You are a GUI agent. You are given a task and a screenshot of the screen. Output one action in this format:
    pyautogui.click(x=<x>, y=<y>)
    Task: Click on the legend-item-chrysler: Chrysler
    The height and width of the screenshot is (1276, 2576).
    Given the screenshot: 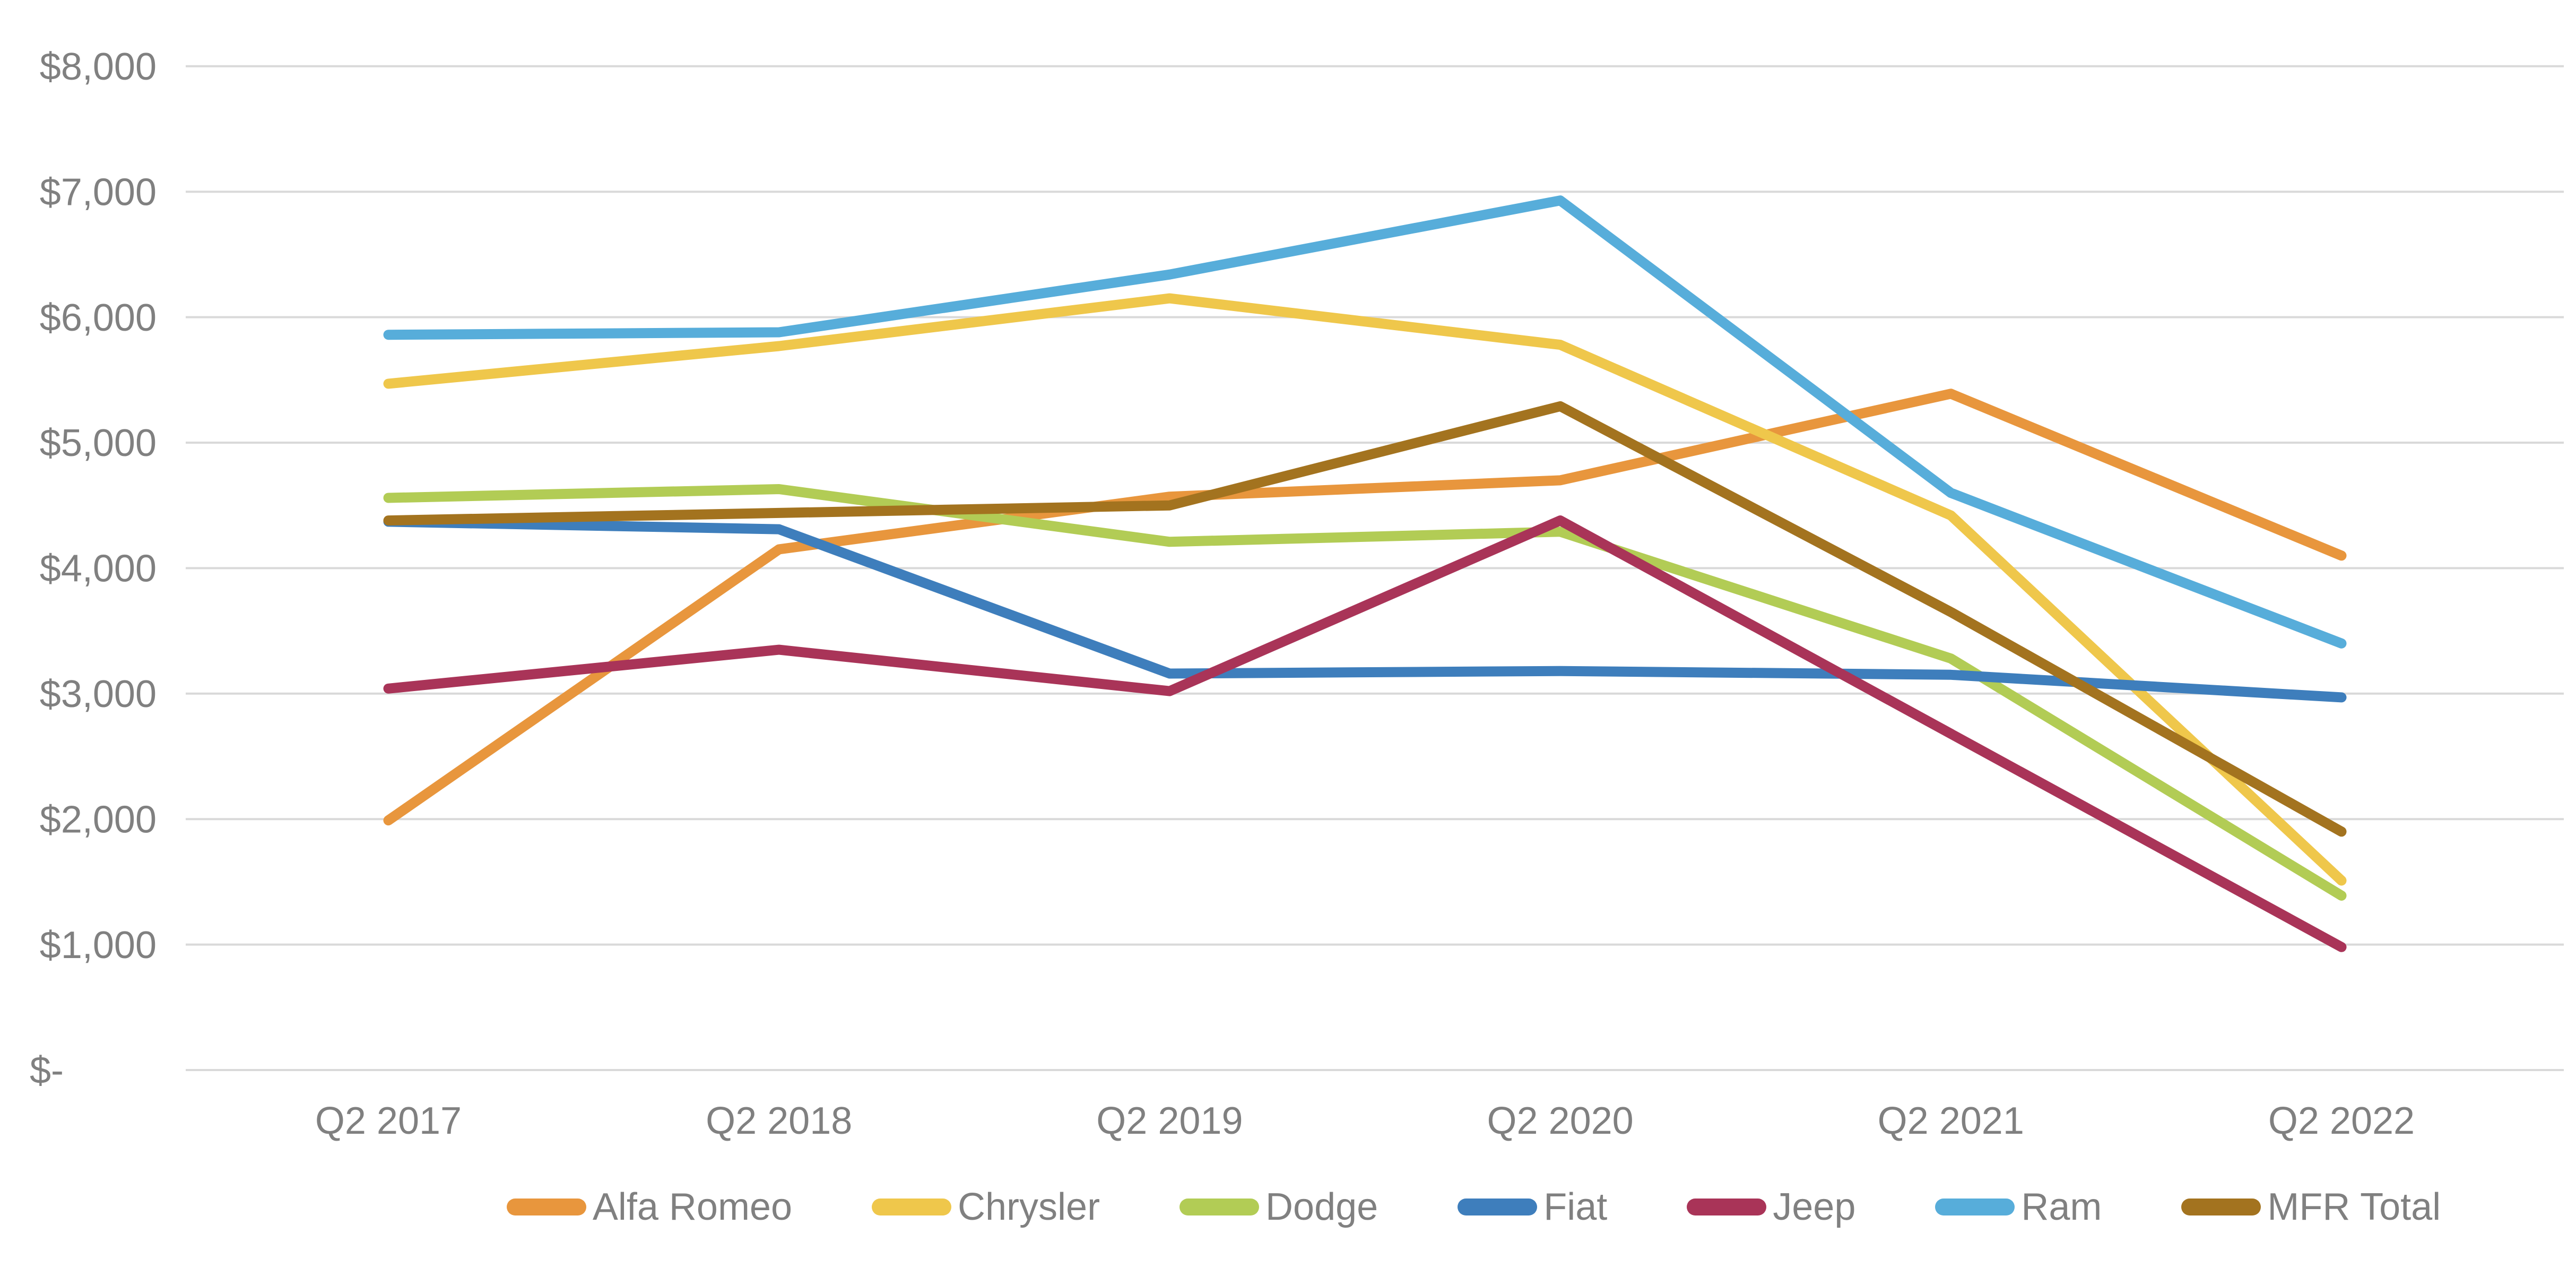 What is the action you would take?
    pyautogui.click(x=986, y=1207)
    